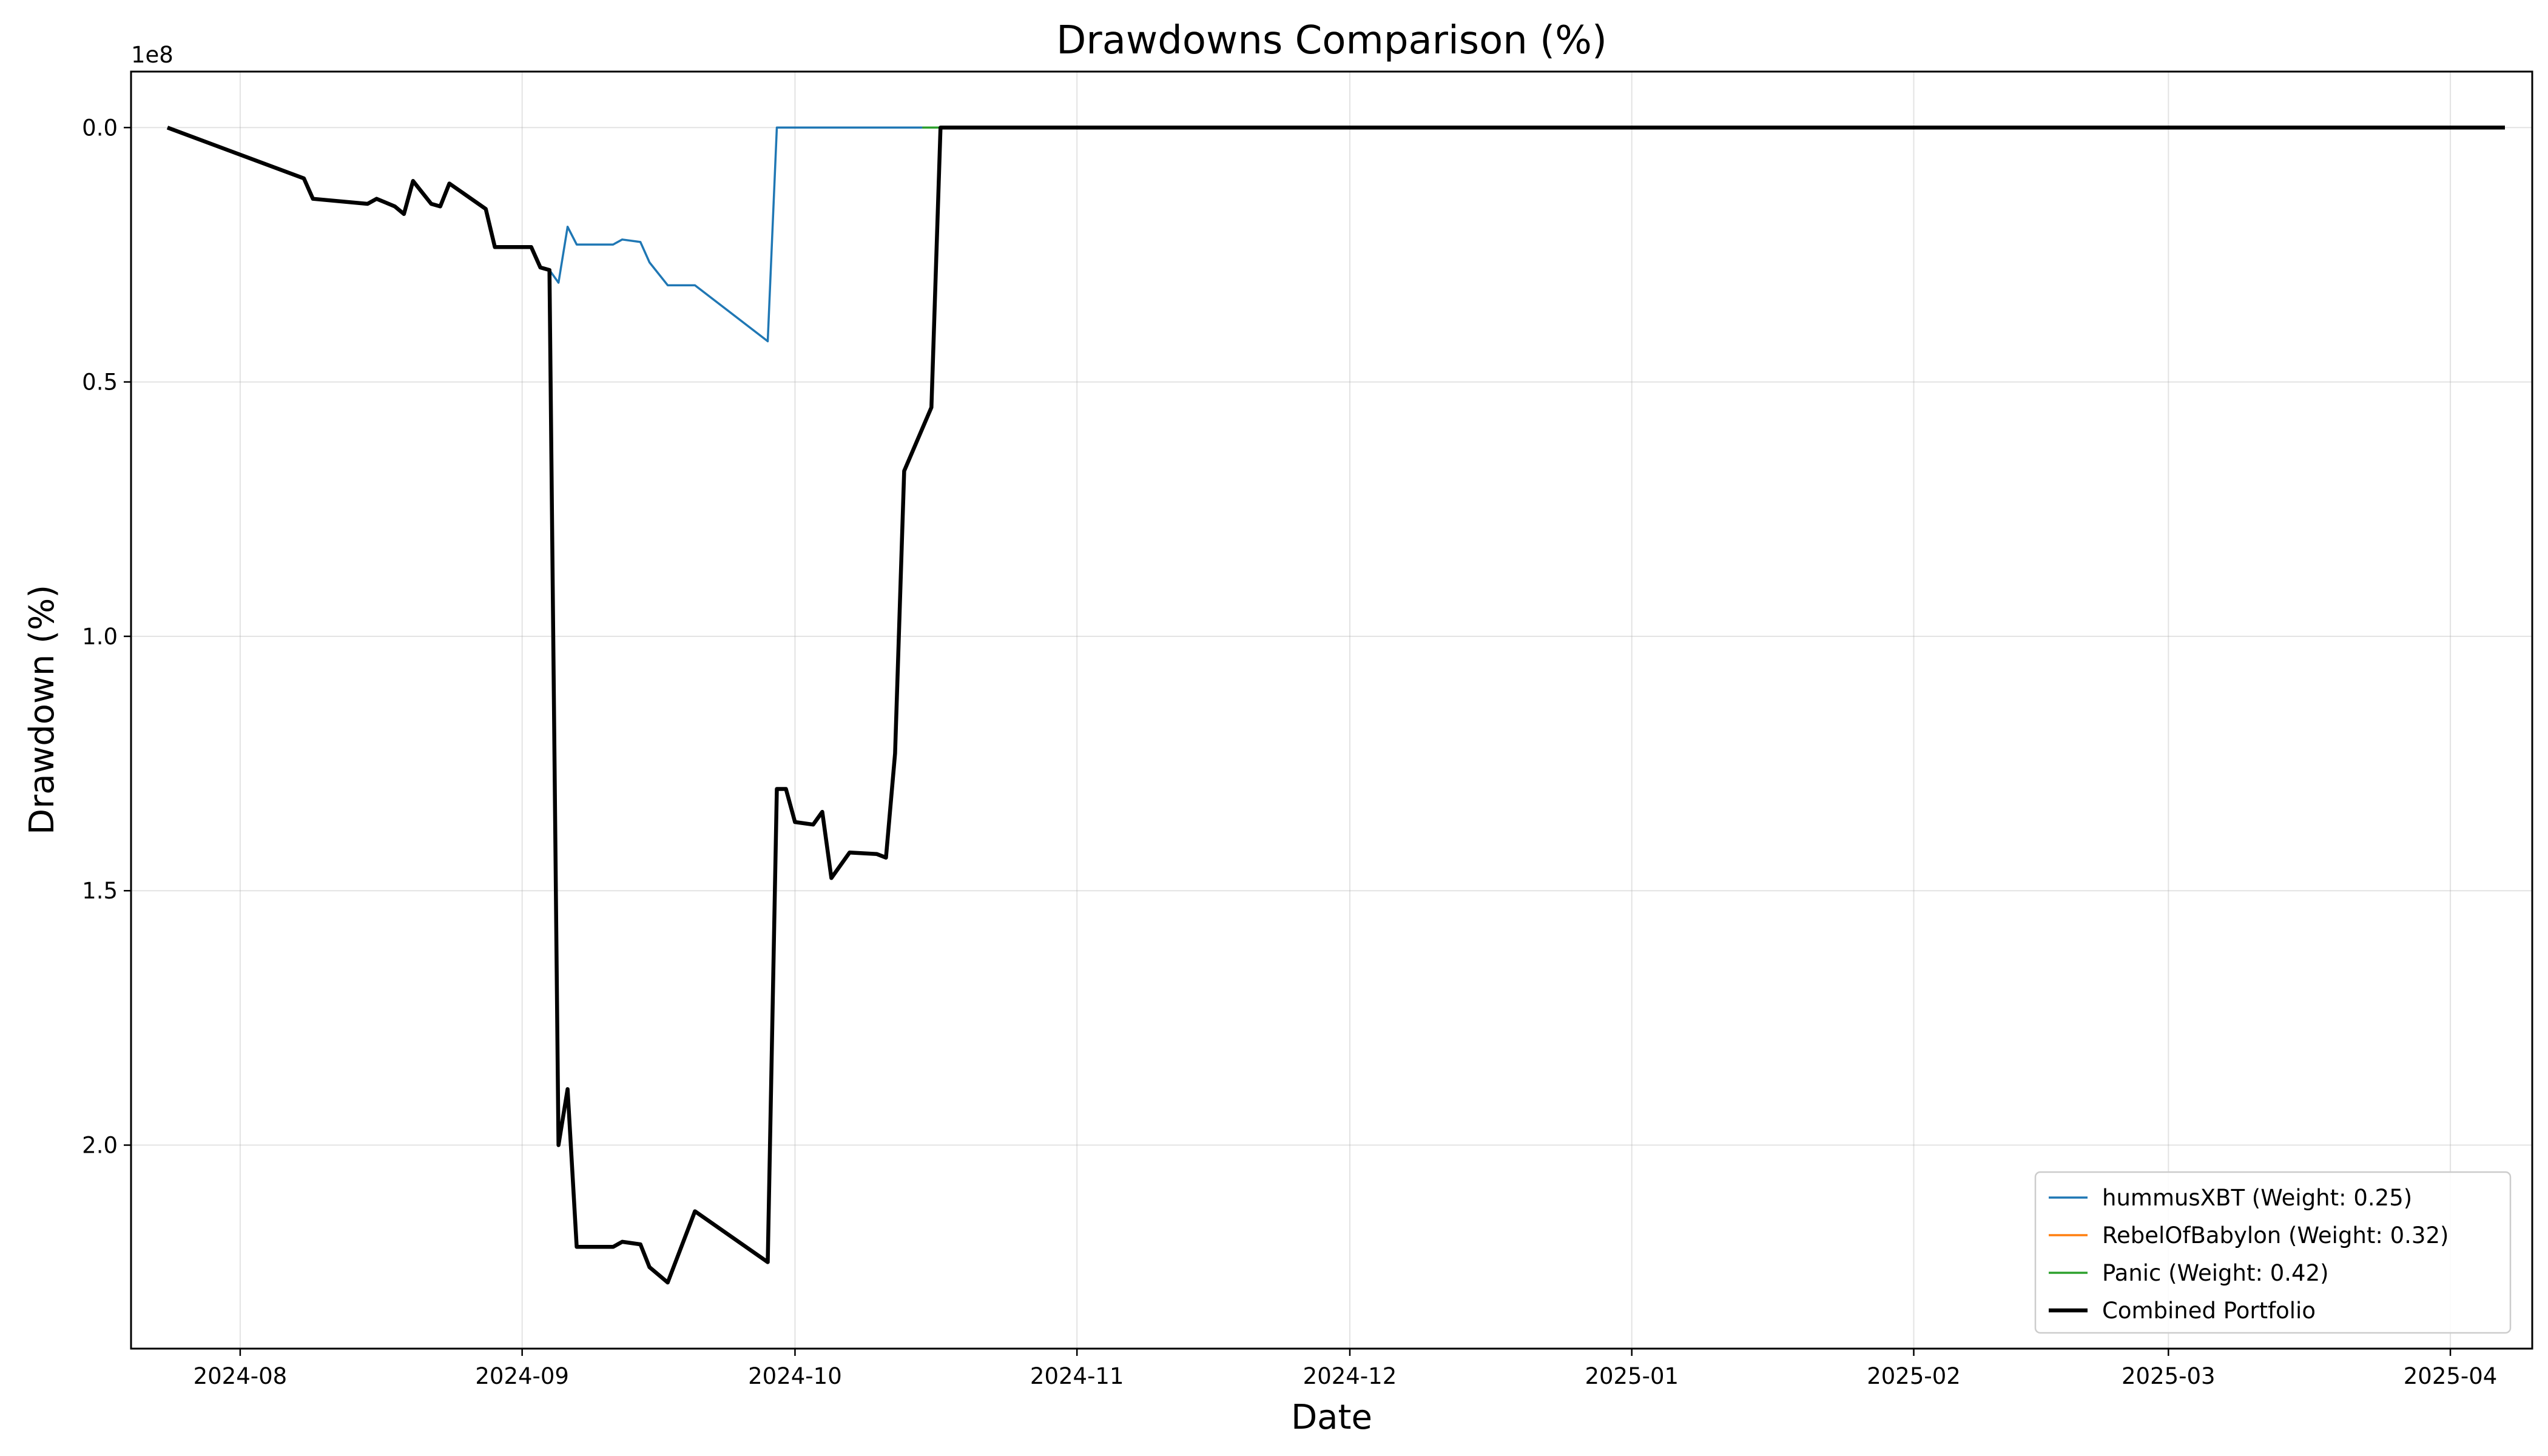  I want to click on y-tick-label: 0.5, so click(100, 382).